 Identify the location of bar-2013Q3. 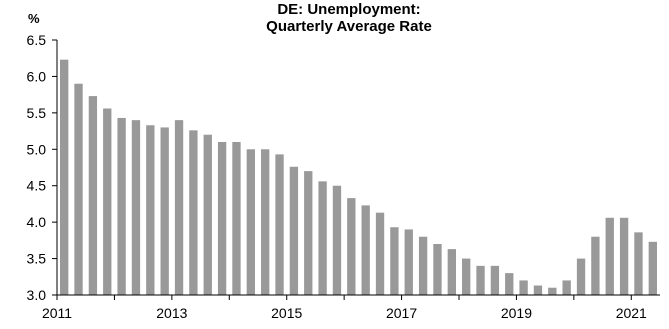
(207, 214).